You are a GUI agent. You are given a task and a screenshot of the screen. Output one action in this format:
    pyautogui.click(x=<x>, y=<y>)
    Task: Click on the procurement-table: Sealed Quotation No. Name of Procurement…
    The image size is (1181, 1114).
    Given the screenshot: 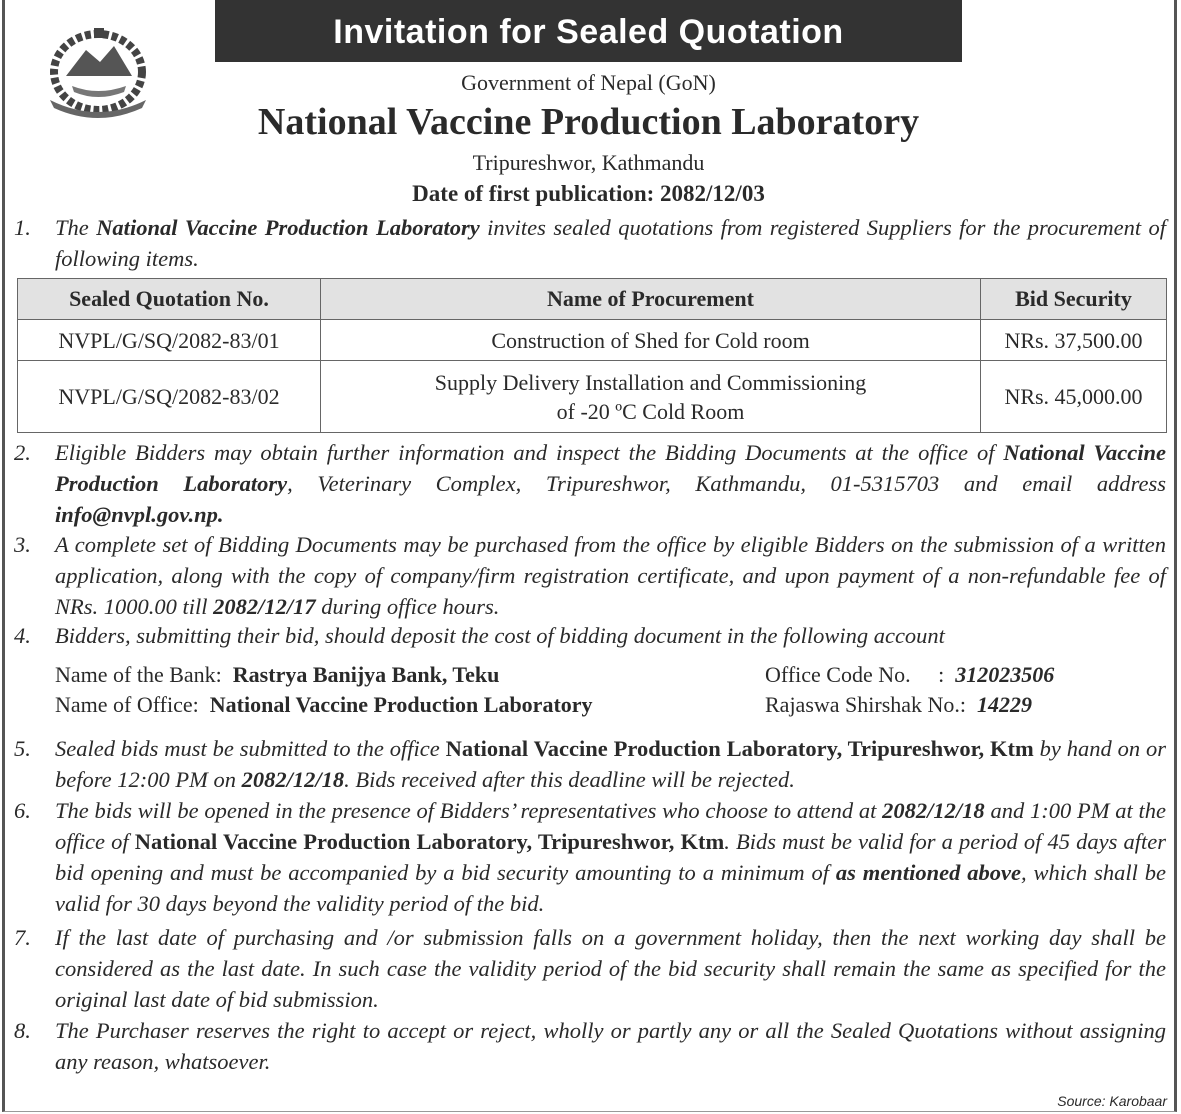 What is the action you would take?
    pyautogui.click(x=592, y=355)
    